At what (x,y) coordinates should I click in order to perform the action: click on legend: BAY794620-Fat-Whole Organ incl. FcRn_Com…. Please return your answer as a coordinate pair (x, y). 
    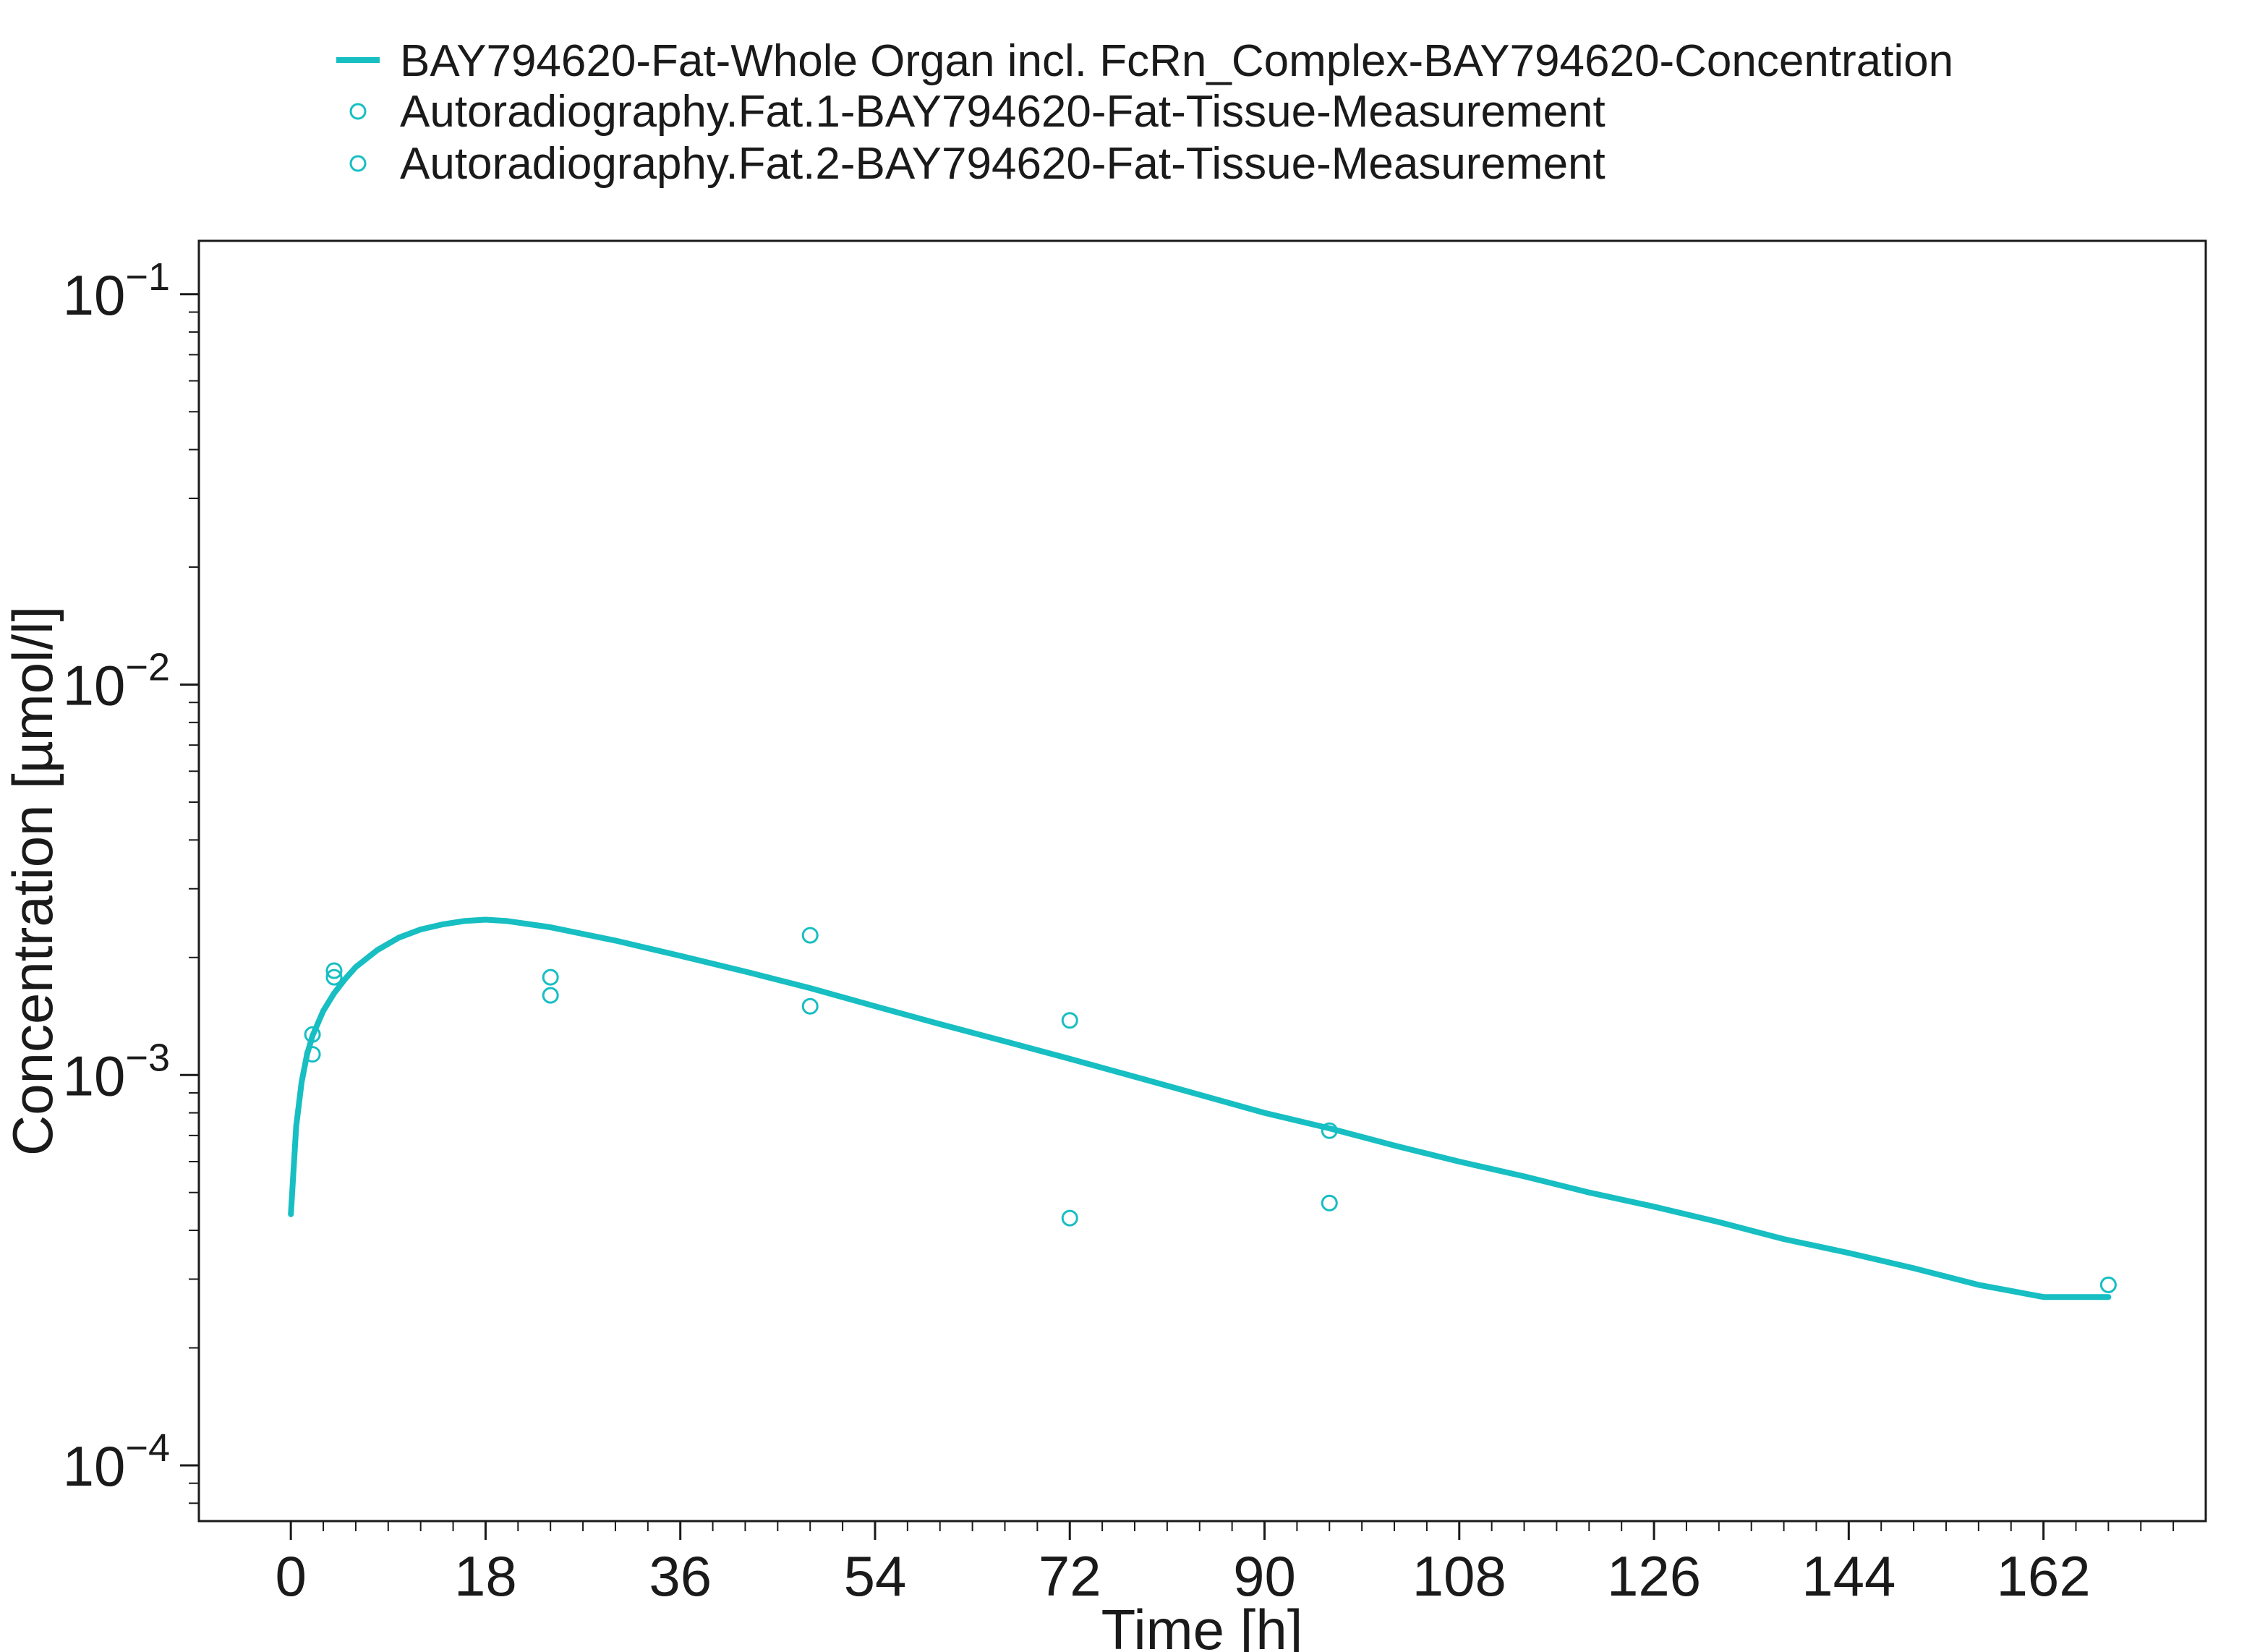
    Looking at the image, I should click on (1144, 112).